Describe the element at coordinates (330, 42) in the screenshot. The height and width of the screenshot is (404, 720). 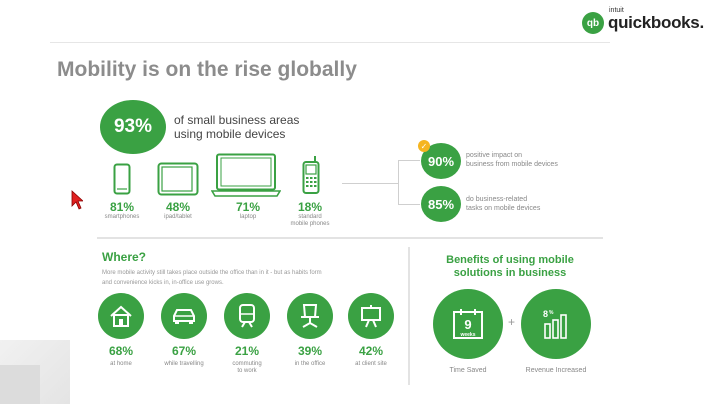
I see `header-divider` at that location.